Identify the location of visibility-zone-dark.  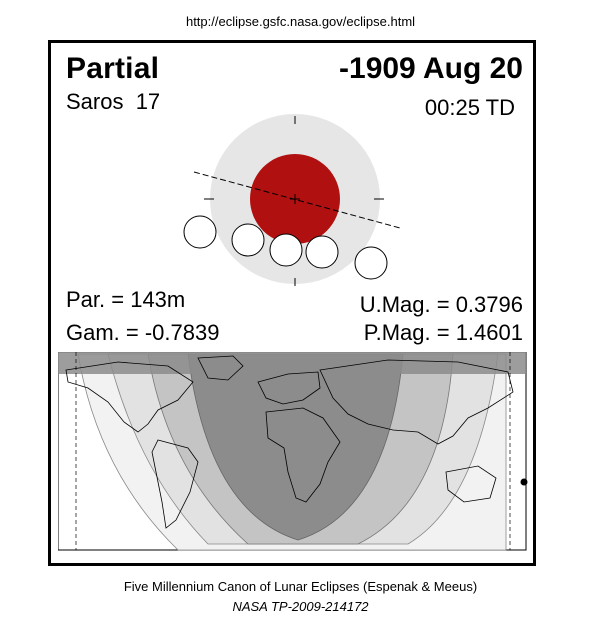
(295, 447).